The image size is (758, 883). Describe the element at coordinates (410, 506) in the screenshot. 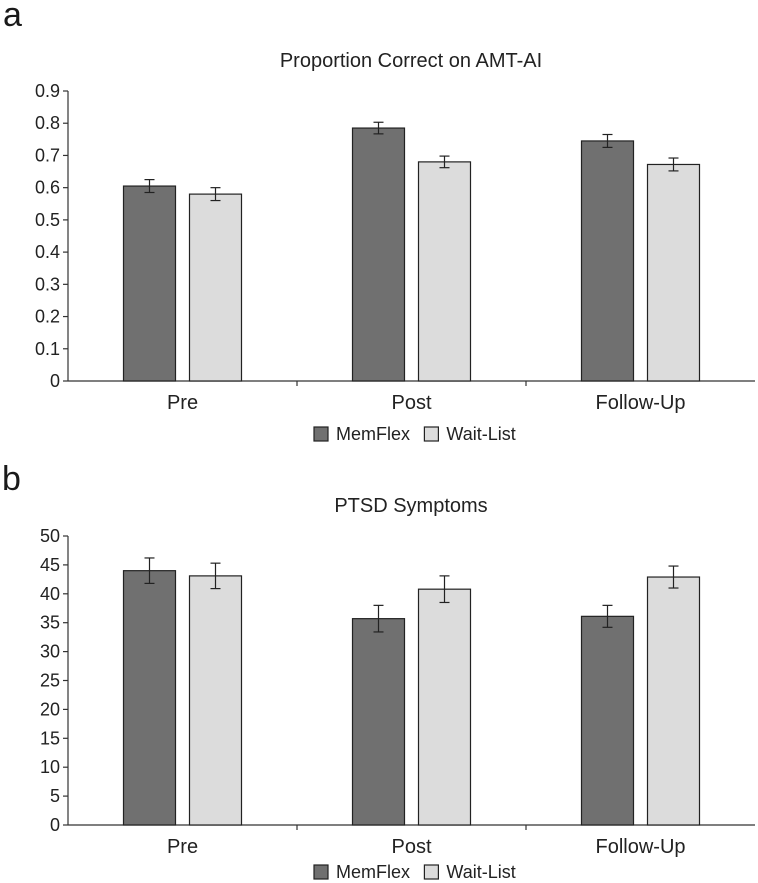

I see `chart-title: PTSD Symptoms` at that location.